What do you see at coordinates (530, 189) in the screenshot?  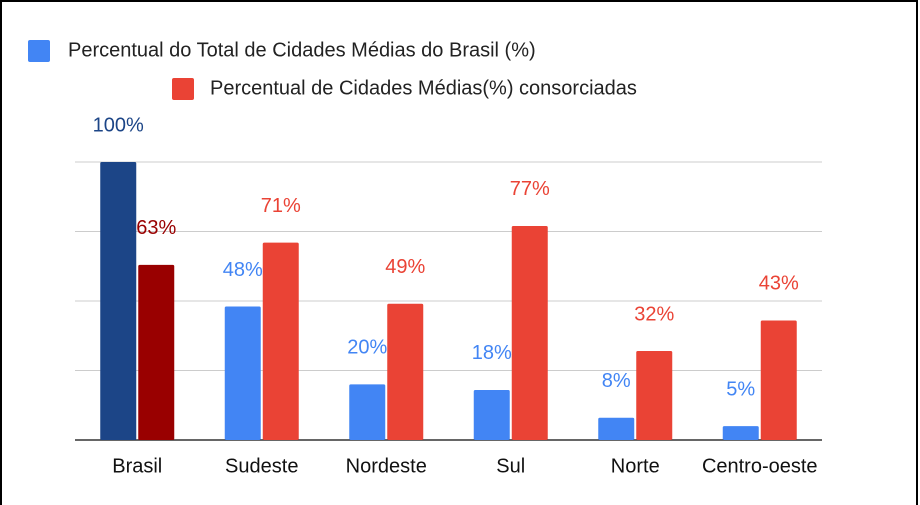 I see `value-label: 77%` at bounding box center [530, 189].